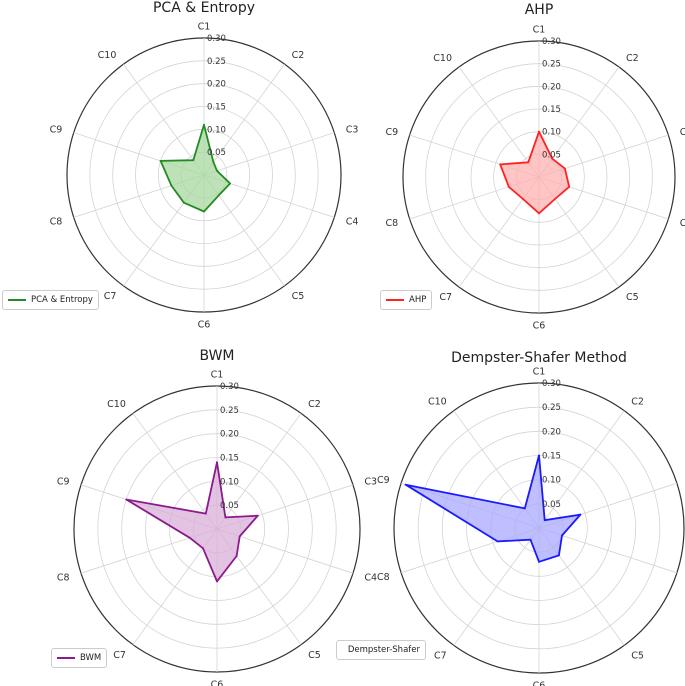 This screenshot has width=685, height=686. I want to click on legend-label: AHP, so click(418, 300).